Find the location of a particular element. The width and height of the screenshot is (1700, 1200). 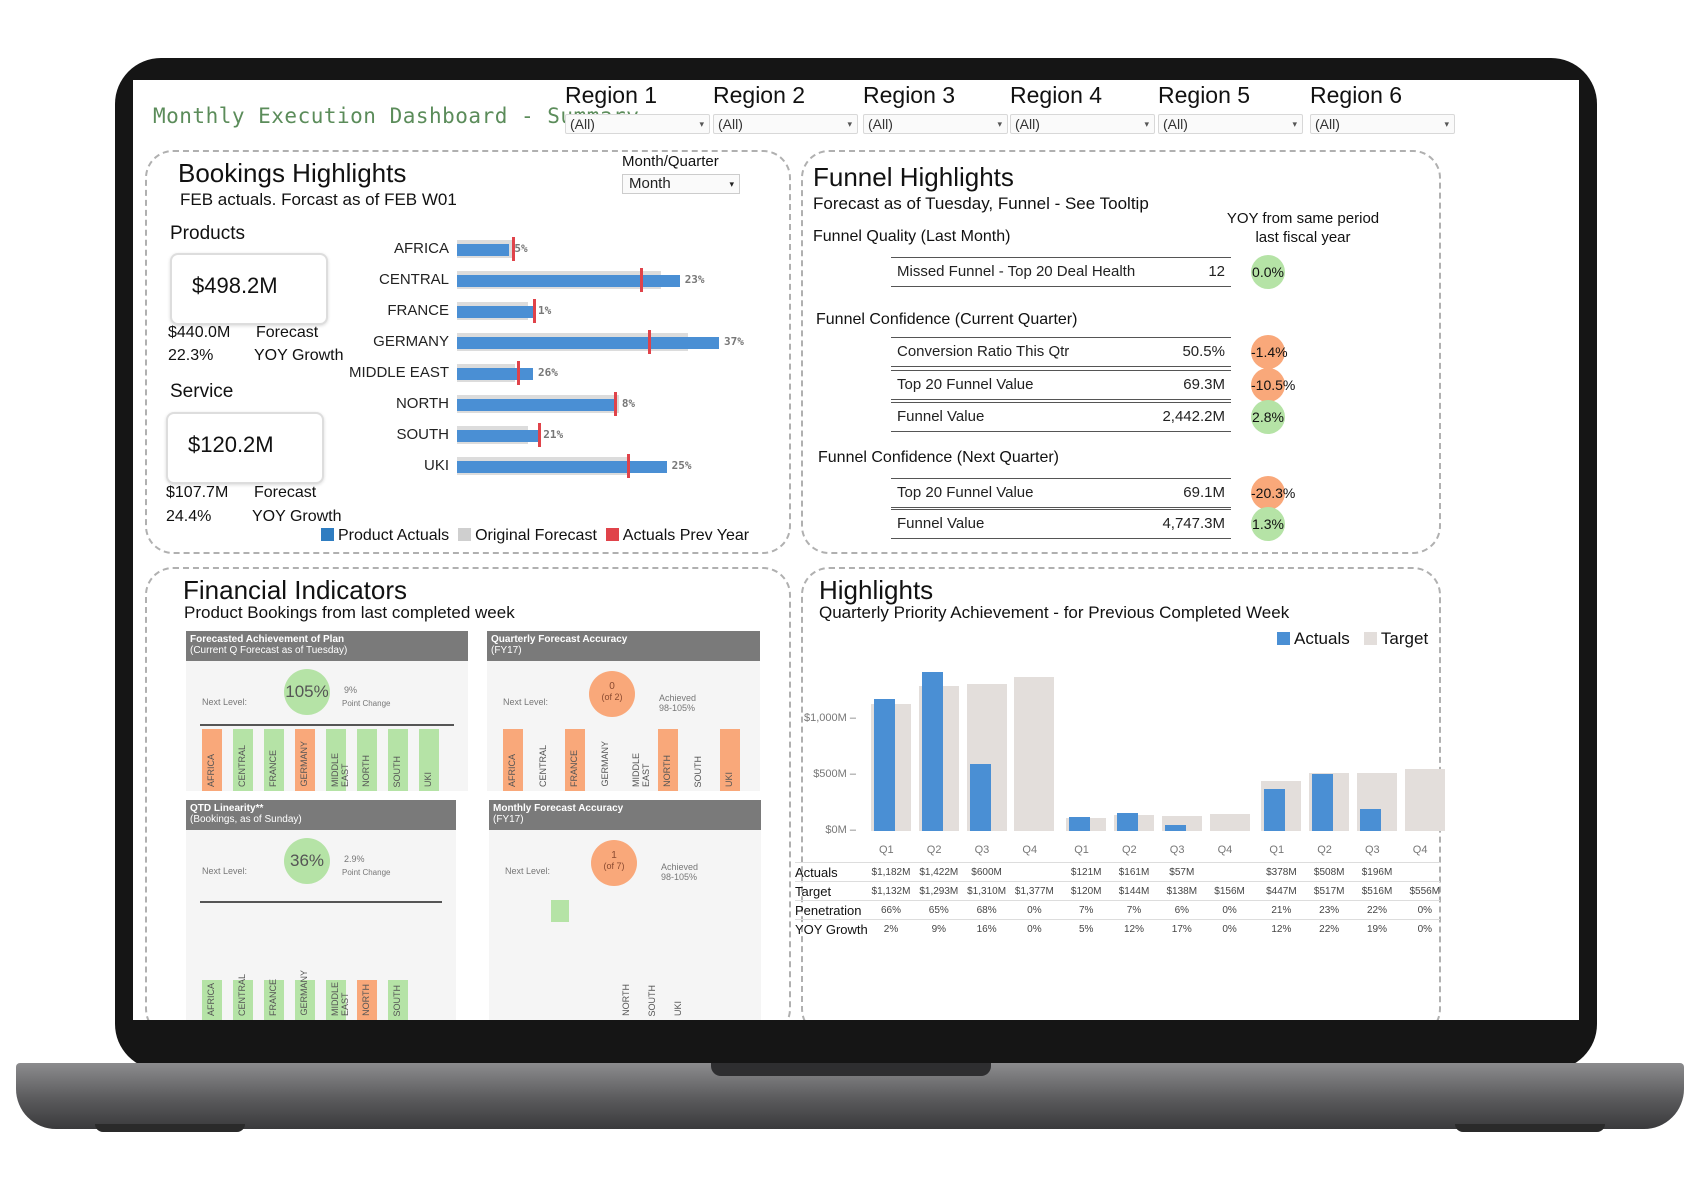

bar-value-label: 23% is located at coordinates (694, 279).